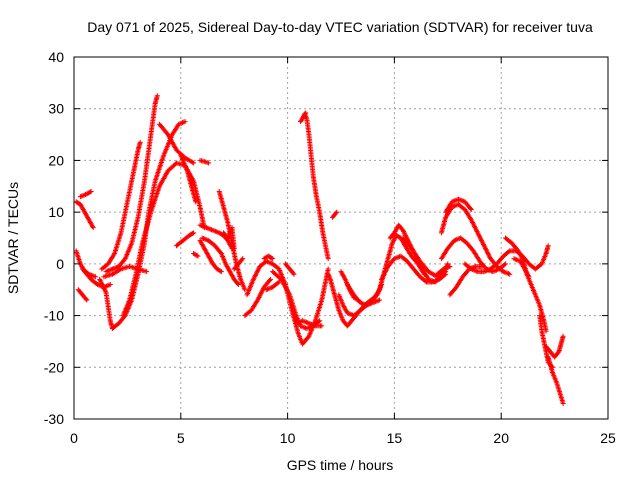 The width and height of the screenshot is (640, 480). What do you see at coordinates (74, 438) in the screenshot?
I see `x-tick-label: 0` at bounding box center [74, 438].